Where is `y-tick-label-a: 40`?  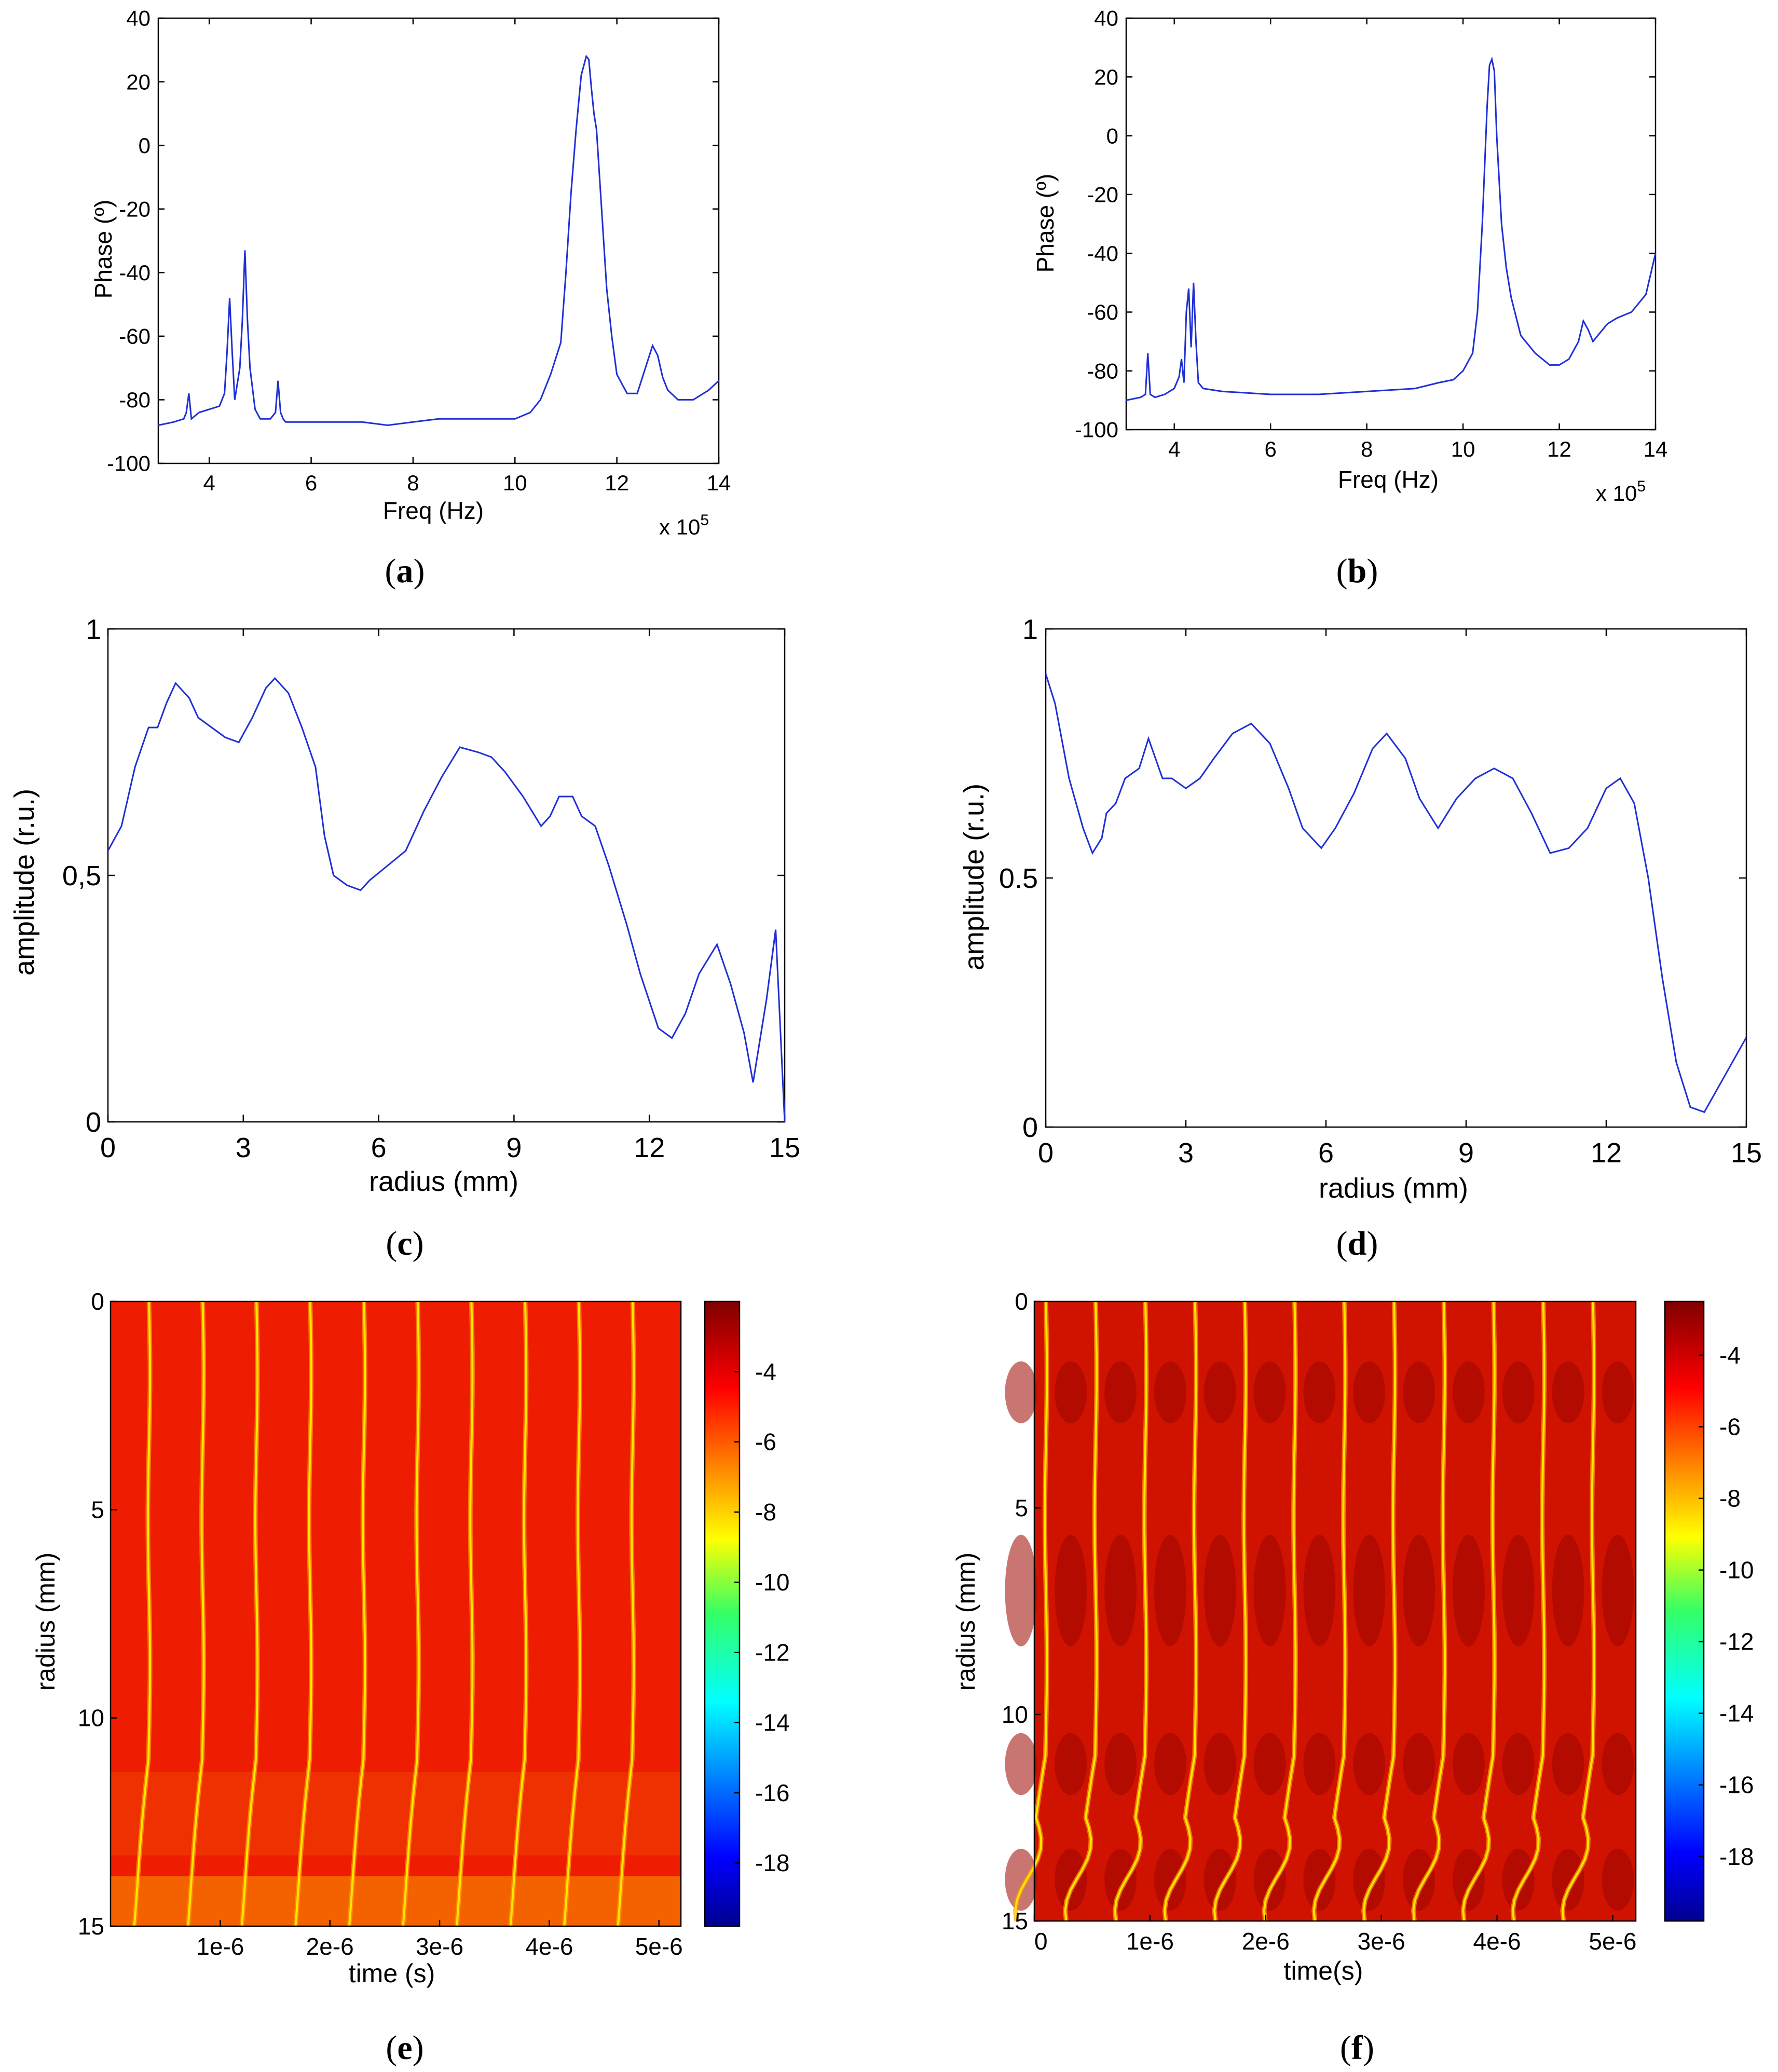
y-tick-label-a: 40 is located at coordinates (138, 18).